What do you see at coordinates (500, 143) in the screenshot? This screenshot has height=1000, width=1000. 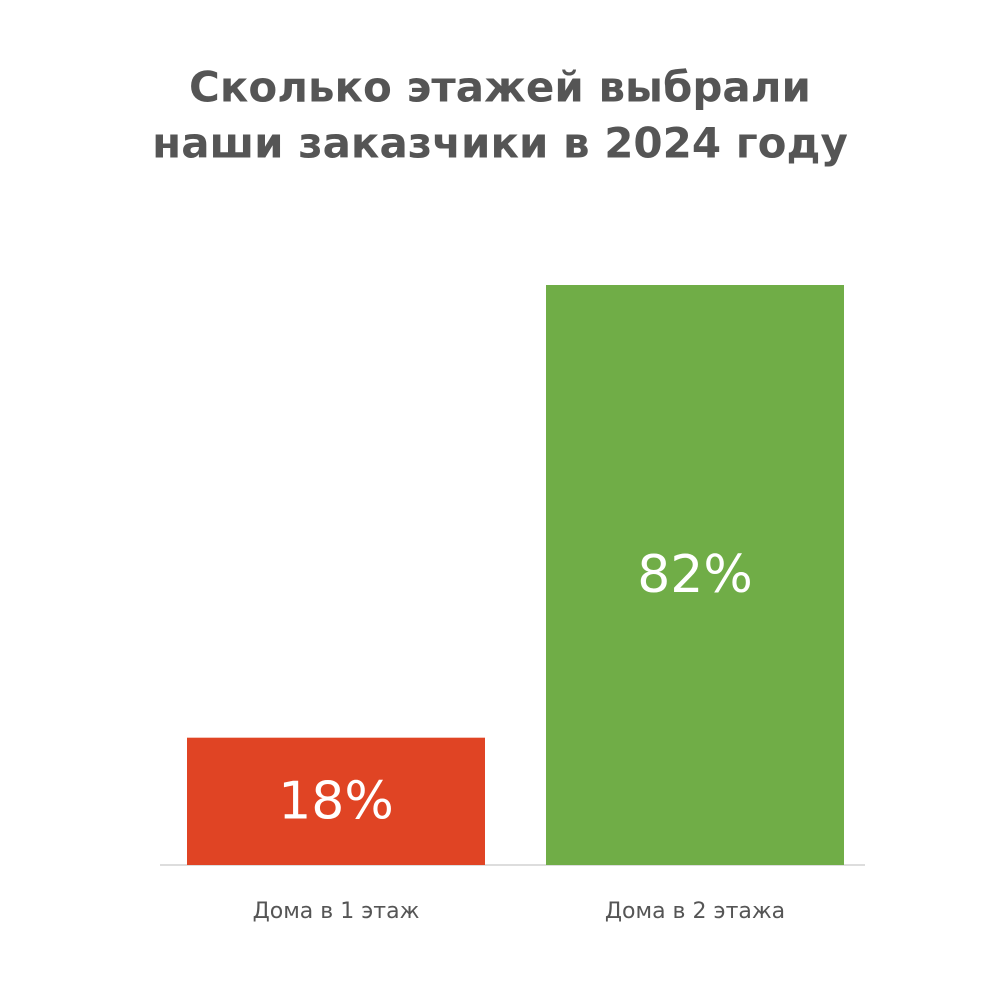 I see `chart-title: наши заказчики в 2024 году` at bounding box center [500, 143].